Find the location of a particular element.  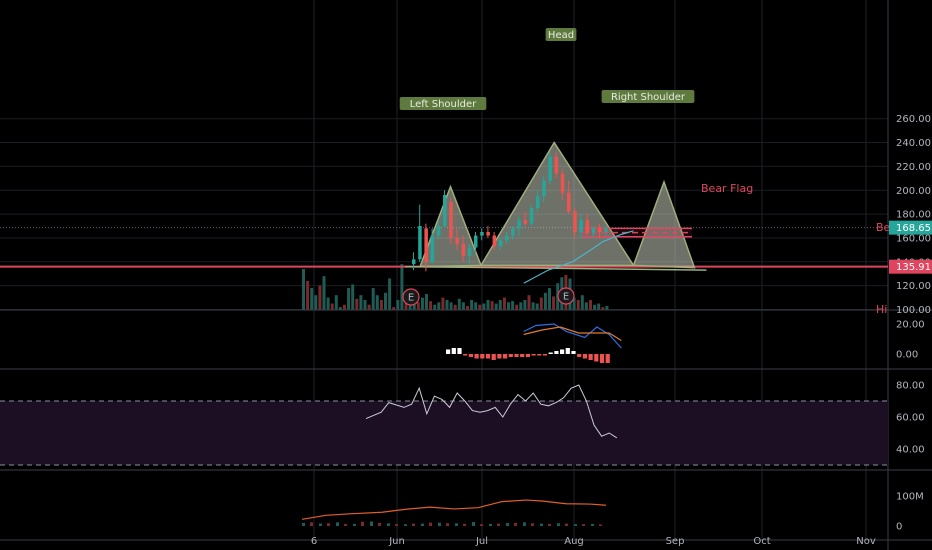

x-tick-label: Oct is located at coordinates (761, 541).